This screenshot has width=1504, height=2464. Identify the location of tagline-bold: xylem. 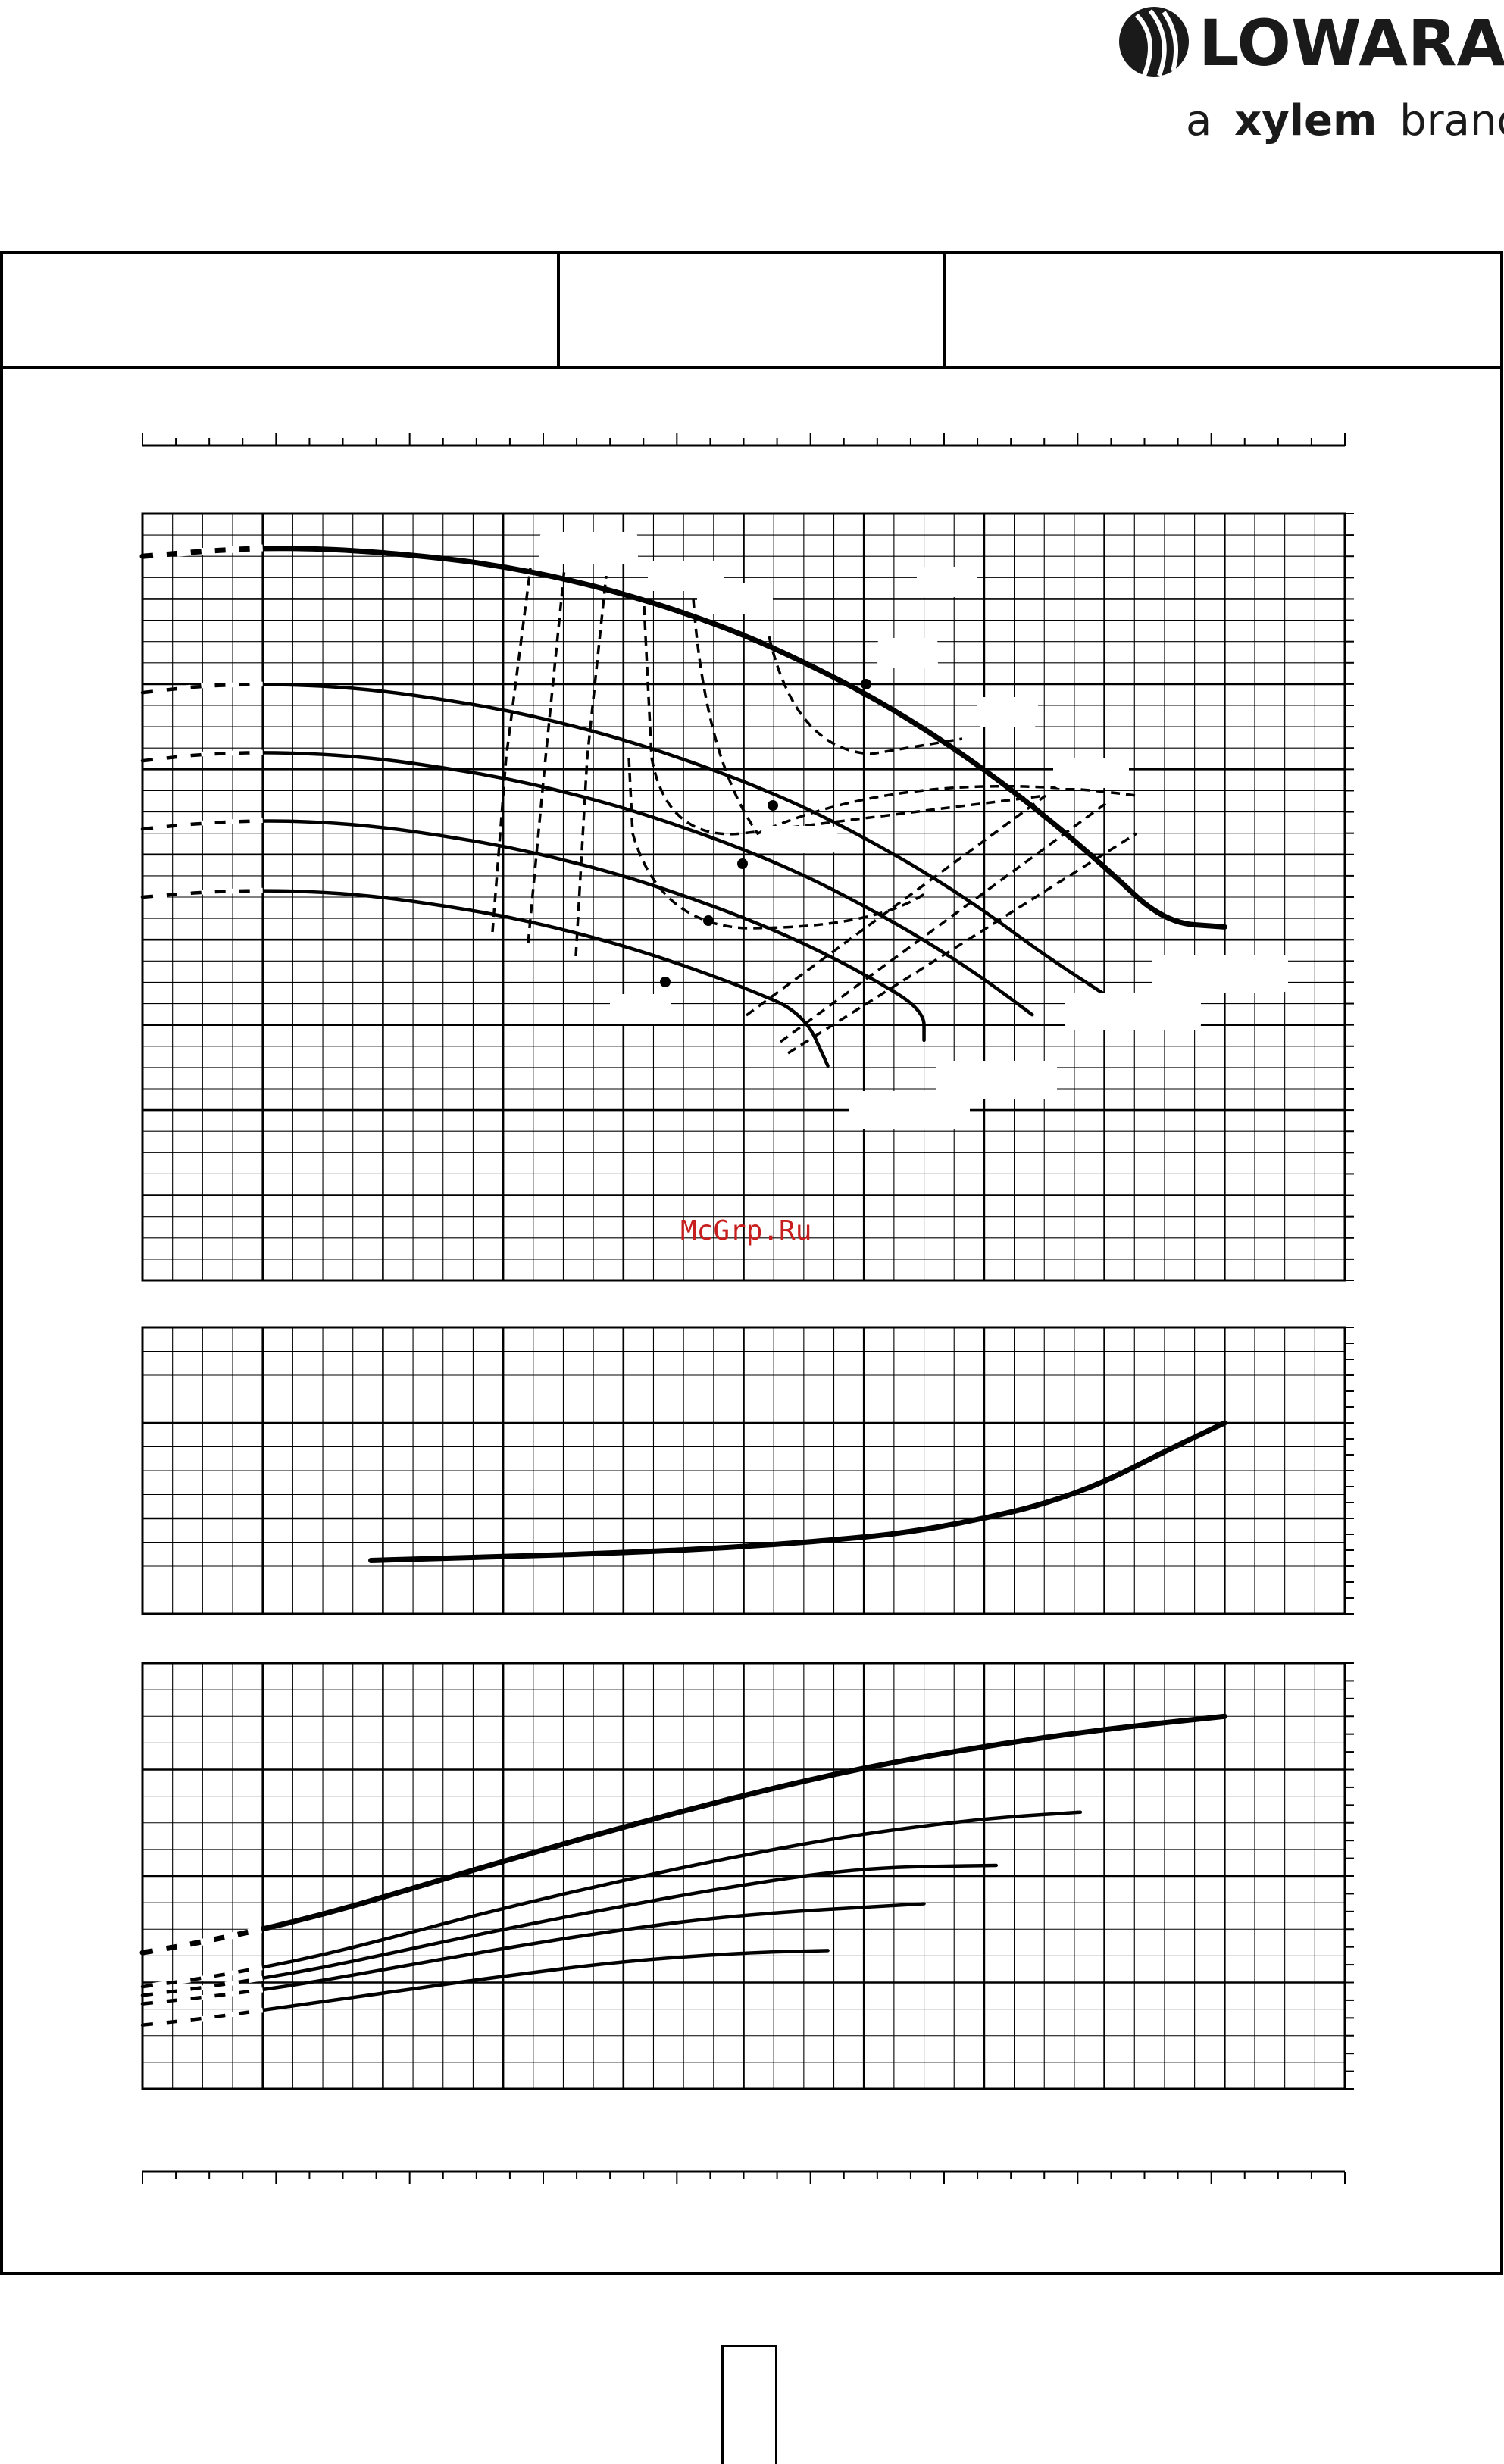
(1305, 120).